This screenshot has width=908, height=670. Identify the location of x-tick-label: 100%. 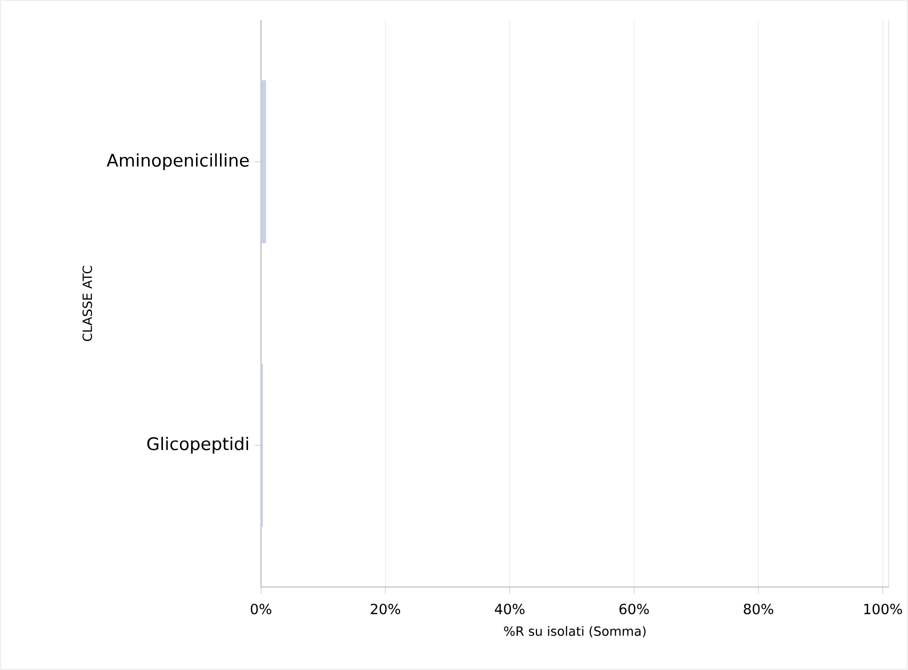
(883, 609).